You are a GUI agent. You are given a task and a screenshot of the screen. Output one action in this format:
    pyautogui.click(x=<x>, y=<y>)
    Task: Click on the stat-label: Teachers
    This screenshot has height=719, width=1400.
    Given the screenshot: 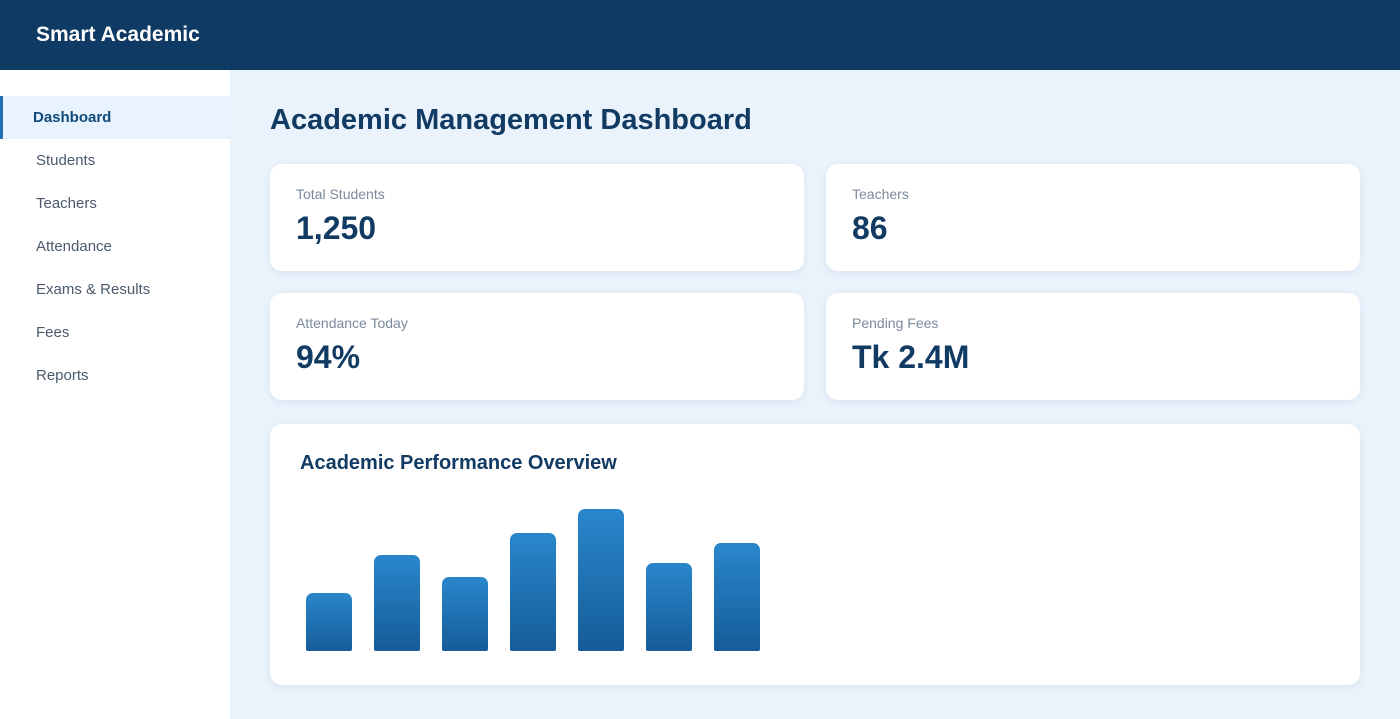 What is the action you would take?
    pyautogui.click(x=880, y=194)
    